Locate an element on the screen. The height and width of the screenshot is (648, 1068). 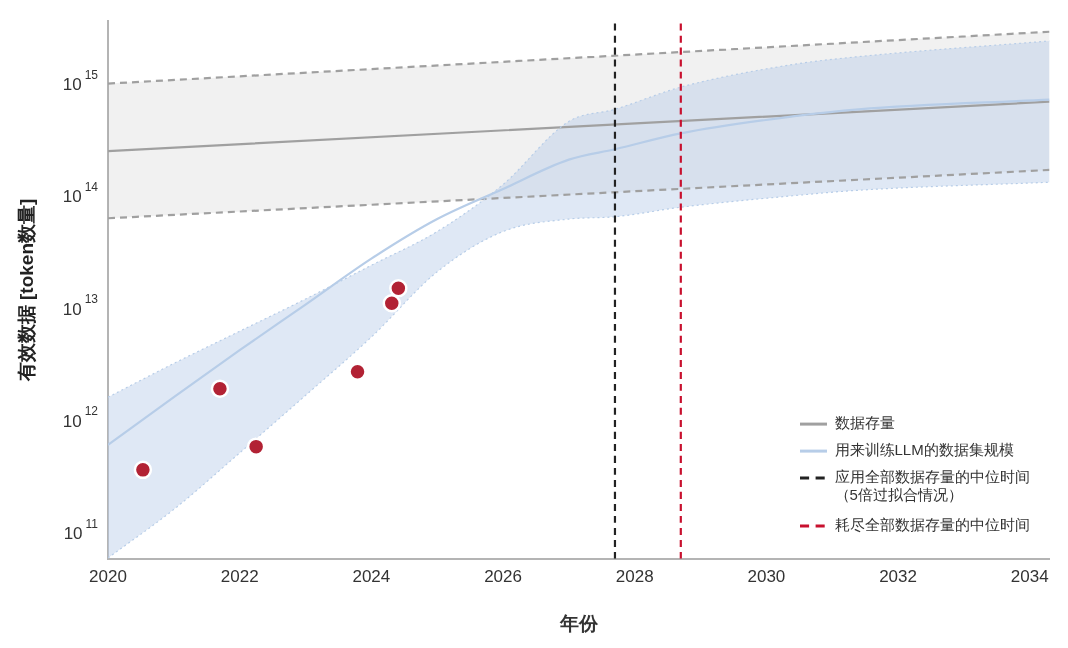
x-axis-title: 年份 is located at coordinates (578, 623).